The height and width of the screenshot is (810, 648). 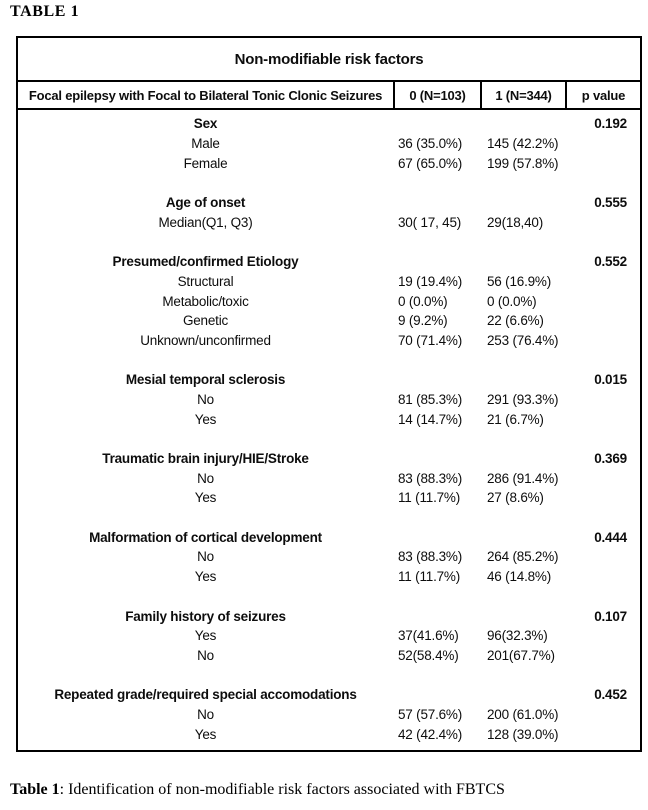 I want to click on group1-value: 201(67.7%), so click(x=521, y=655).